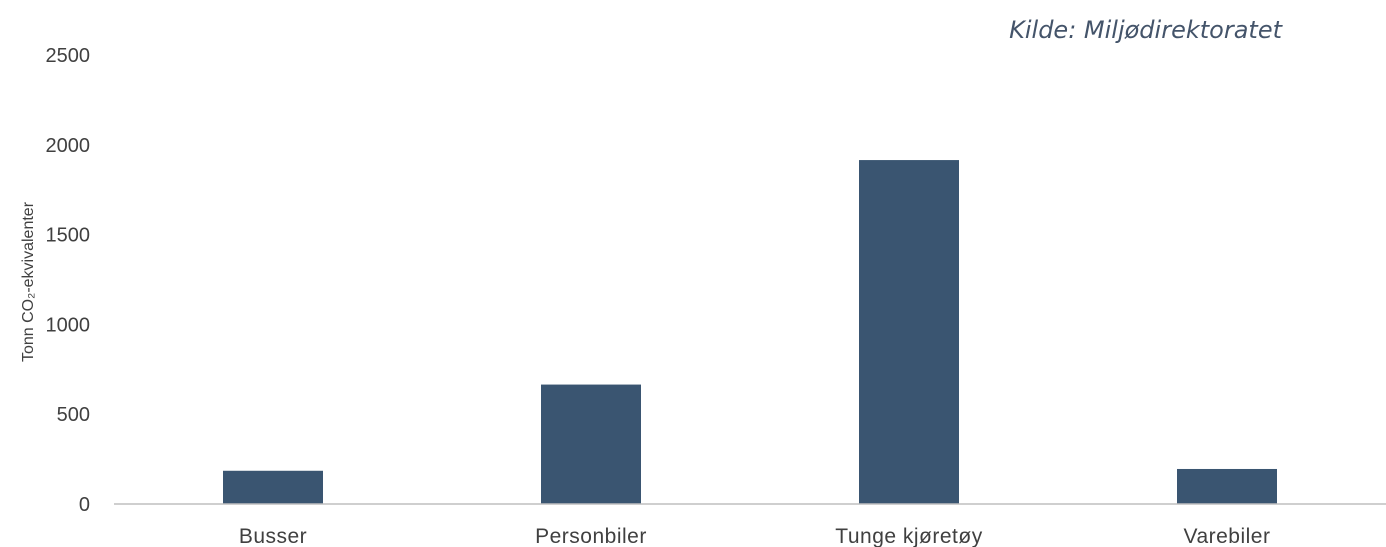 This screenshot has height=547, width=1386. Describe the element at coordinates (591, 536) in the screenshot. I see `x-category-label: Personbiler` at that location.